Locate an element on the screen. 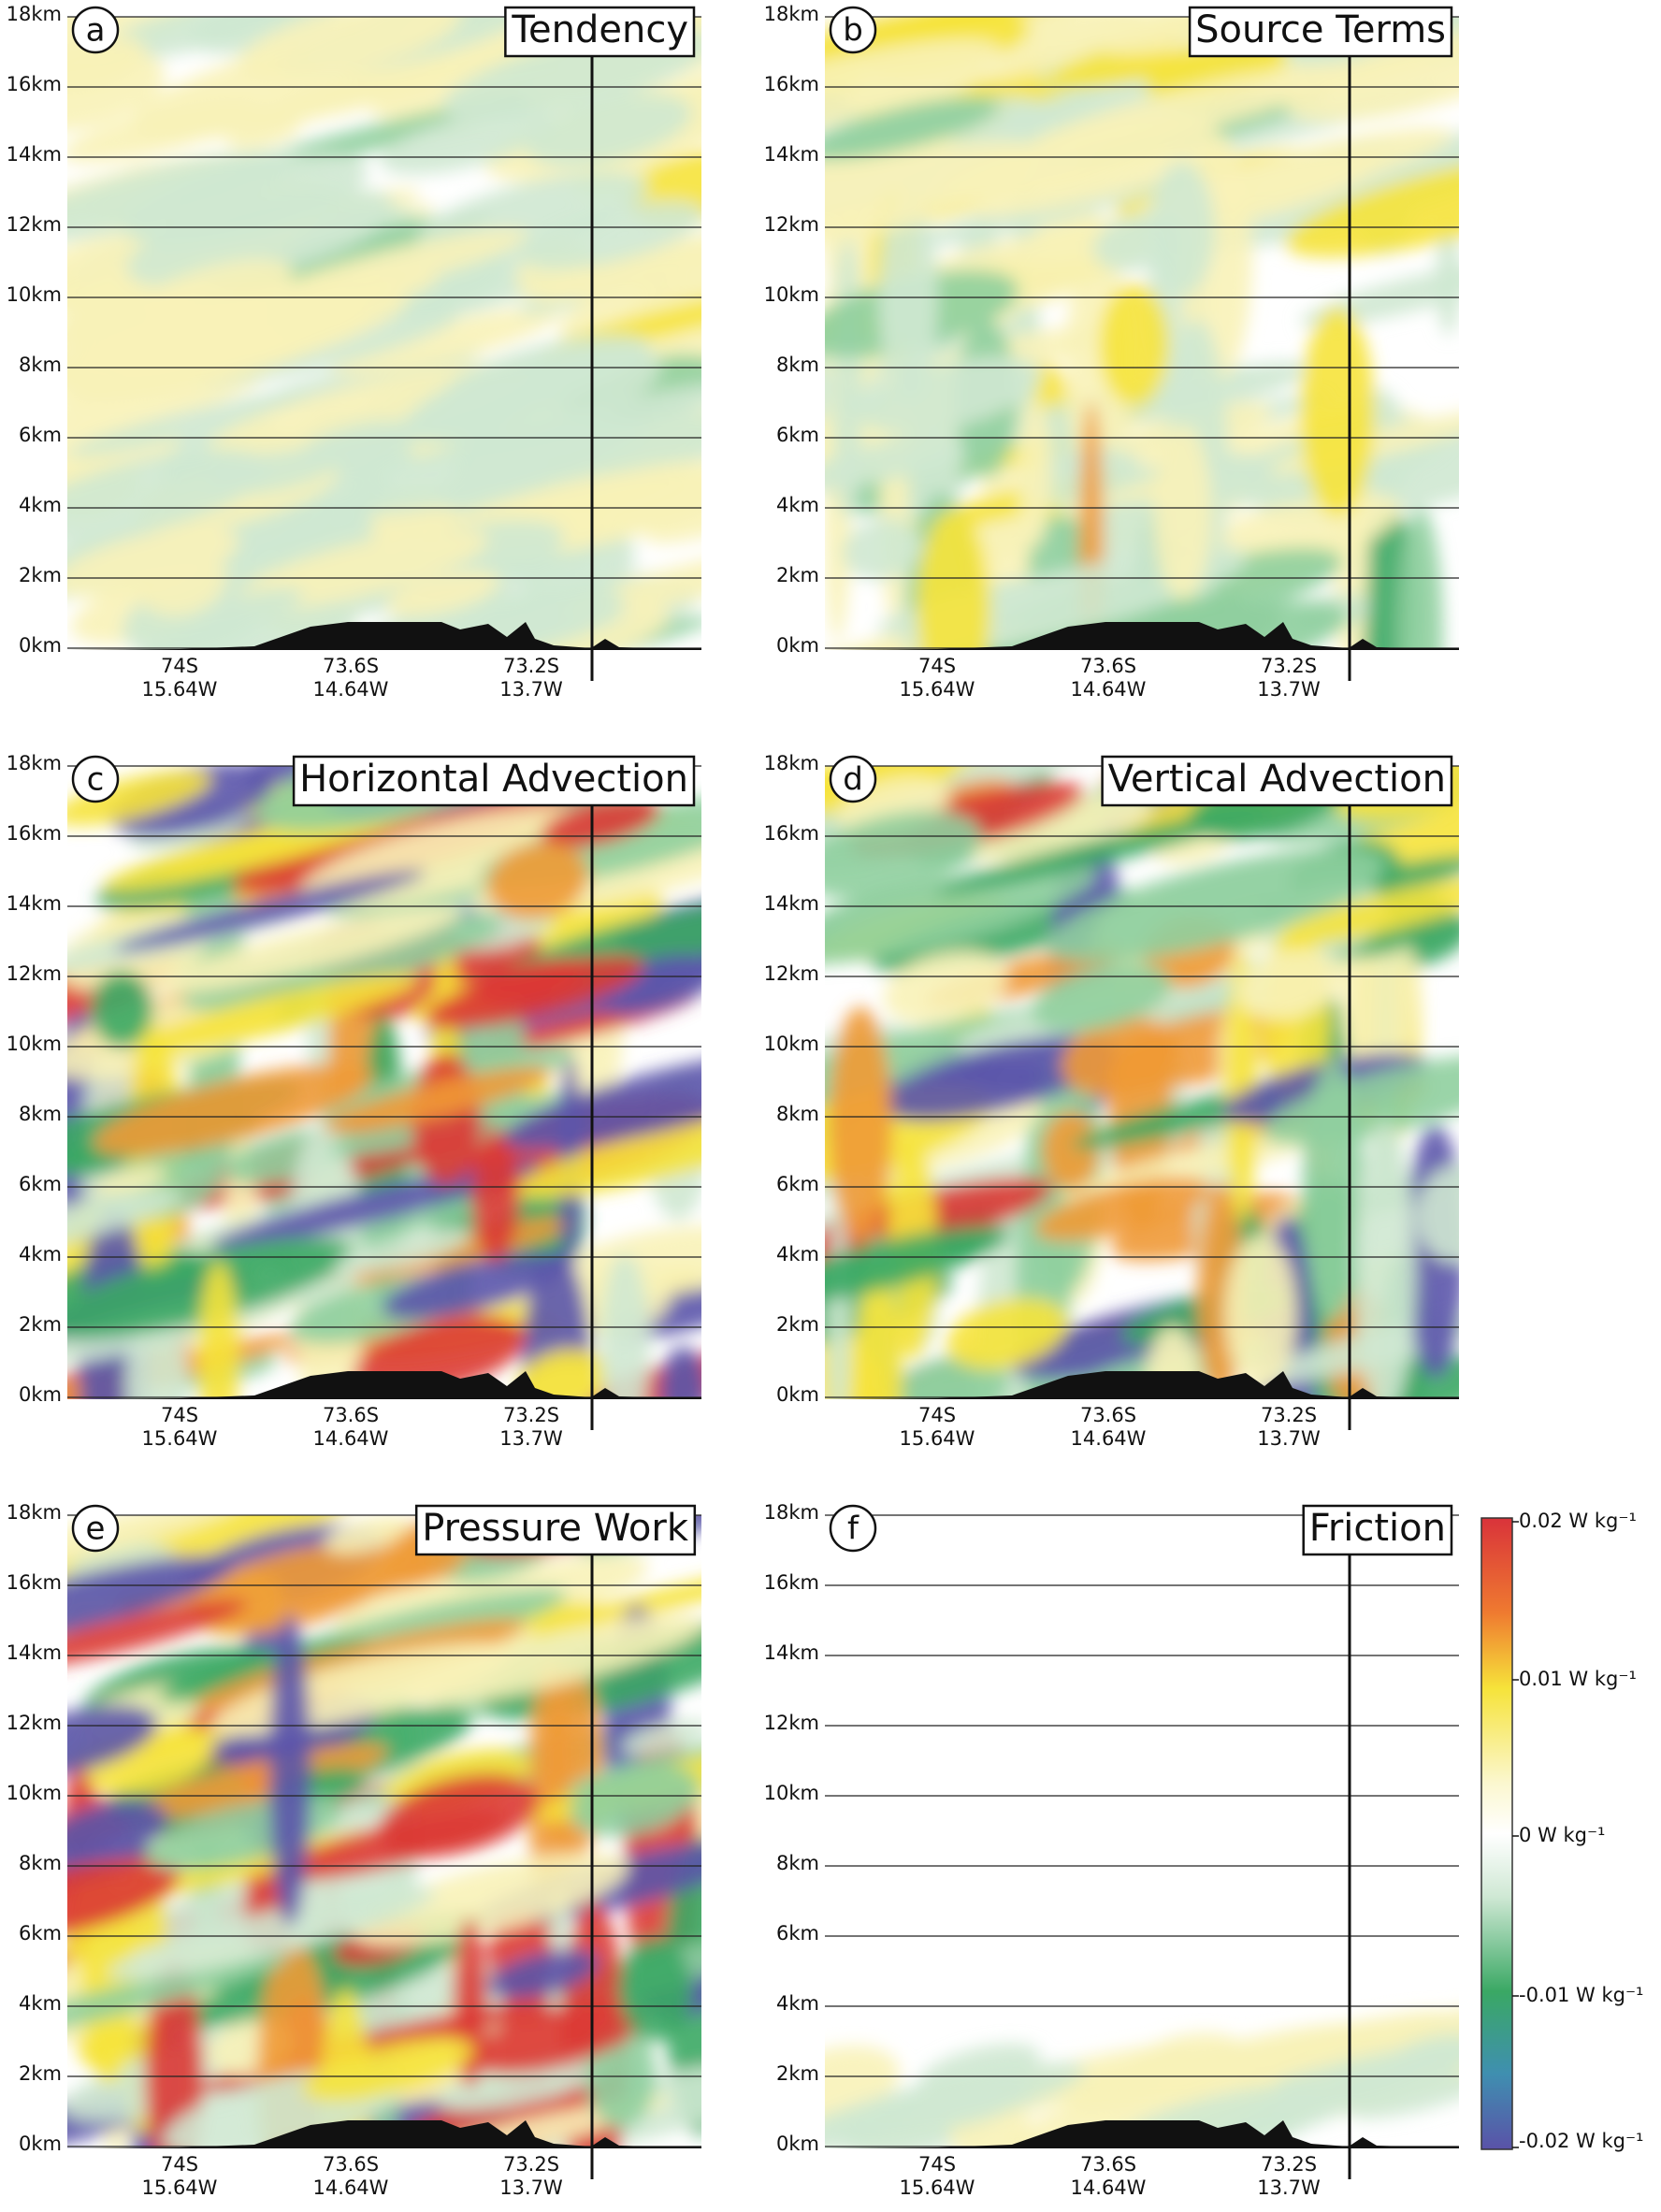 Image resolution: width=1661 pixels, height=2212 pixels. panel-title: Pressure Work is located at coordinates (555, 1528).